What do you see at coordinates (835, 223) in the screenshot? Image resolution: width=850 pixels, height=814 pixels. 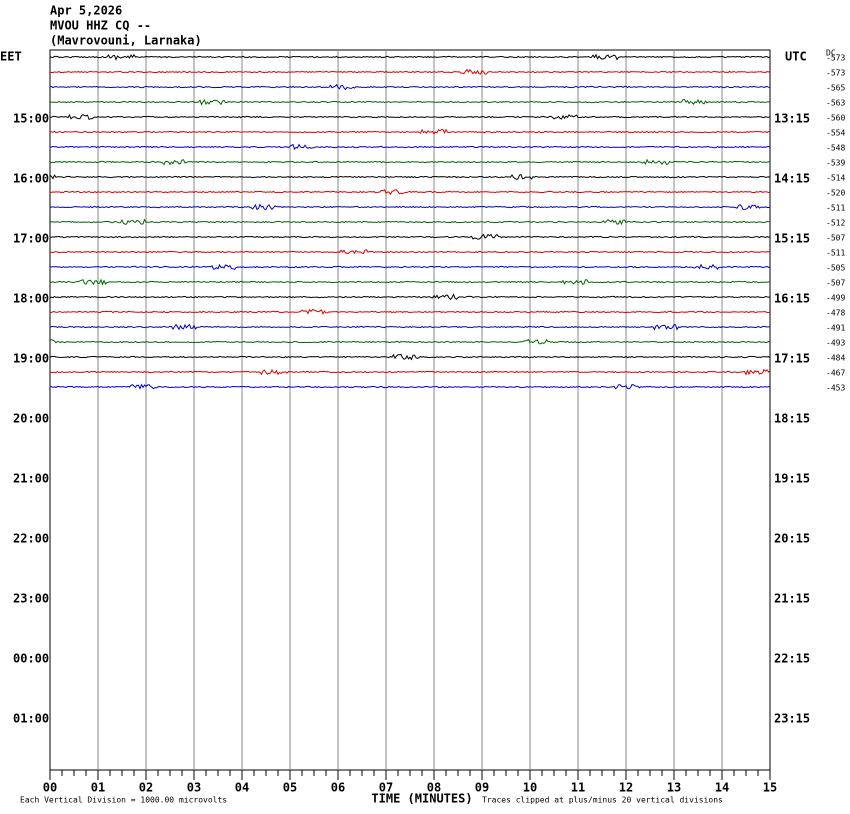 I see `dc-offset: -512` at bounding box center [835, 223].